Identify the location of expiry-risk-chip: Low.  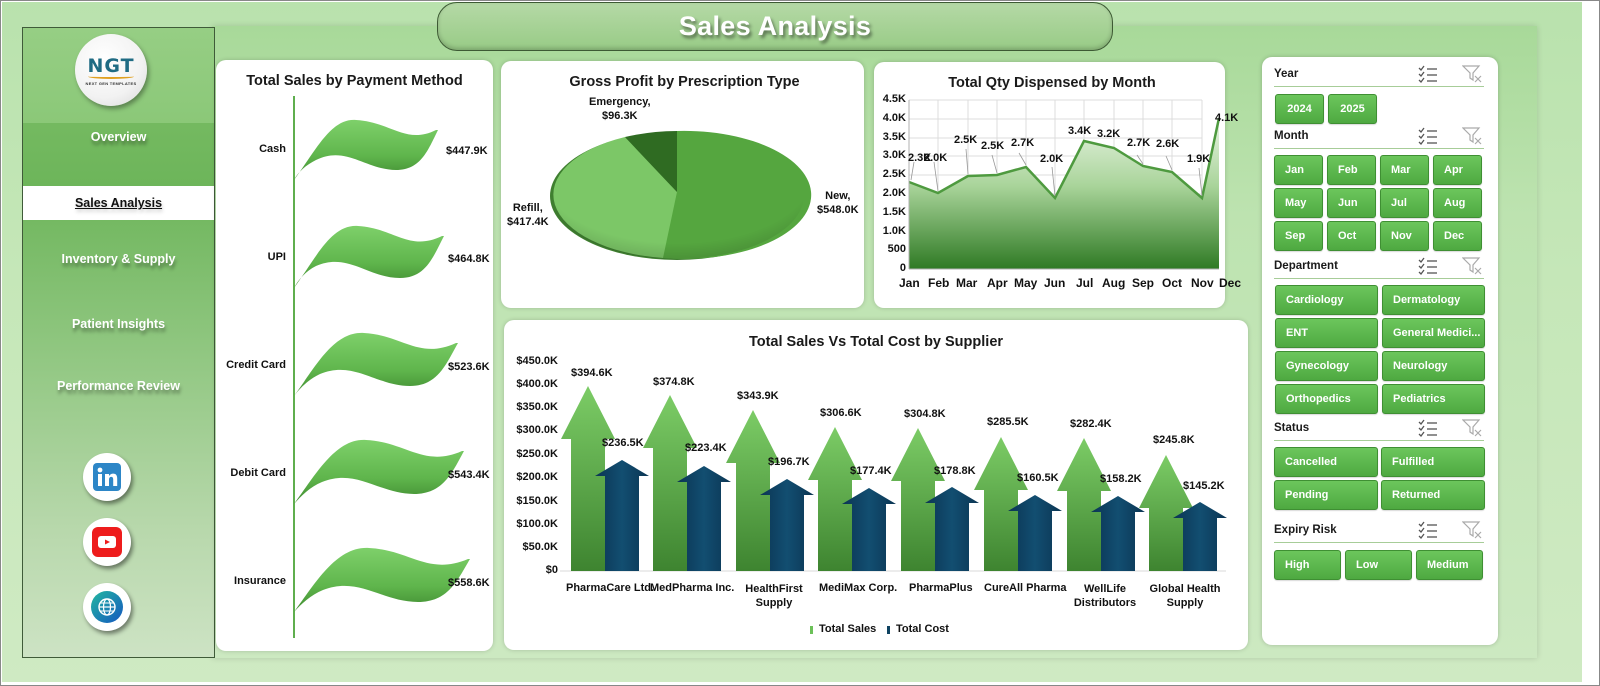
(1378, 565).